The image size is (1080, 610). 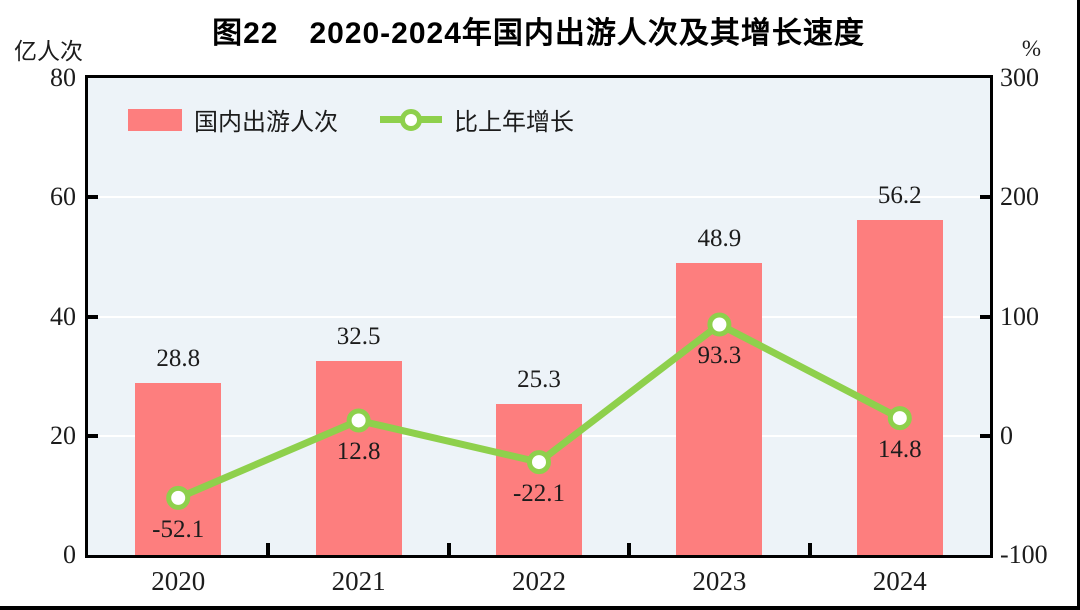 What do you see at coordinates (514, 123) in the screenshot?
I see `legend-line-label: 比上年增长` at bounding box center [514, 123].